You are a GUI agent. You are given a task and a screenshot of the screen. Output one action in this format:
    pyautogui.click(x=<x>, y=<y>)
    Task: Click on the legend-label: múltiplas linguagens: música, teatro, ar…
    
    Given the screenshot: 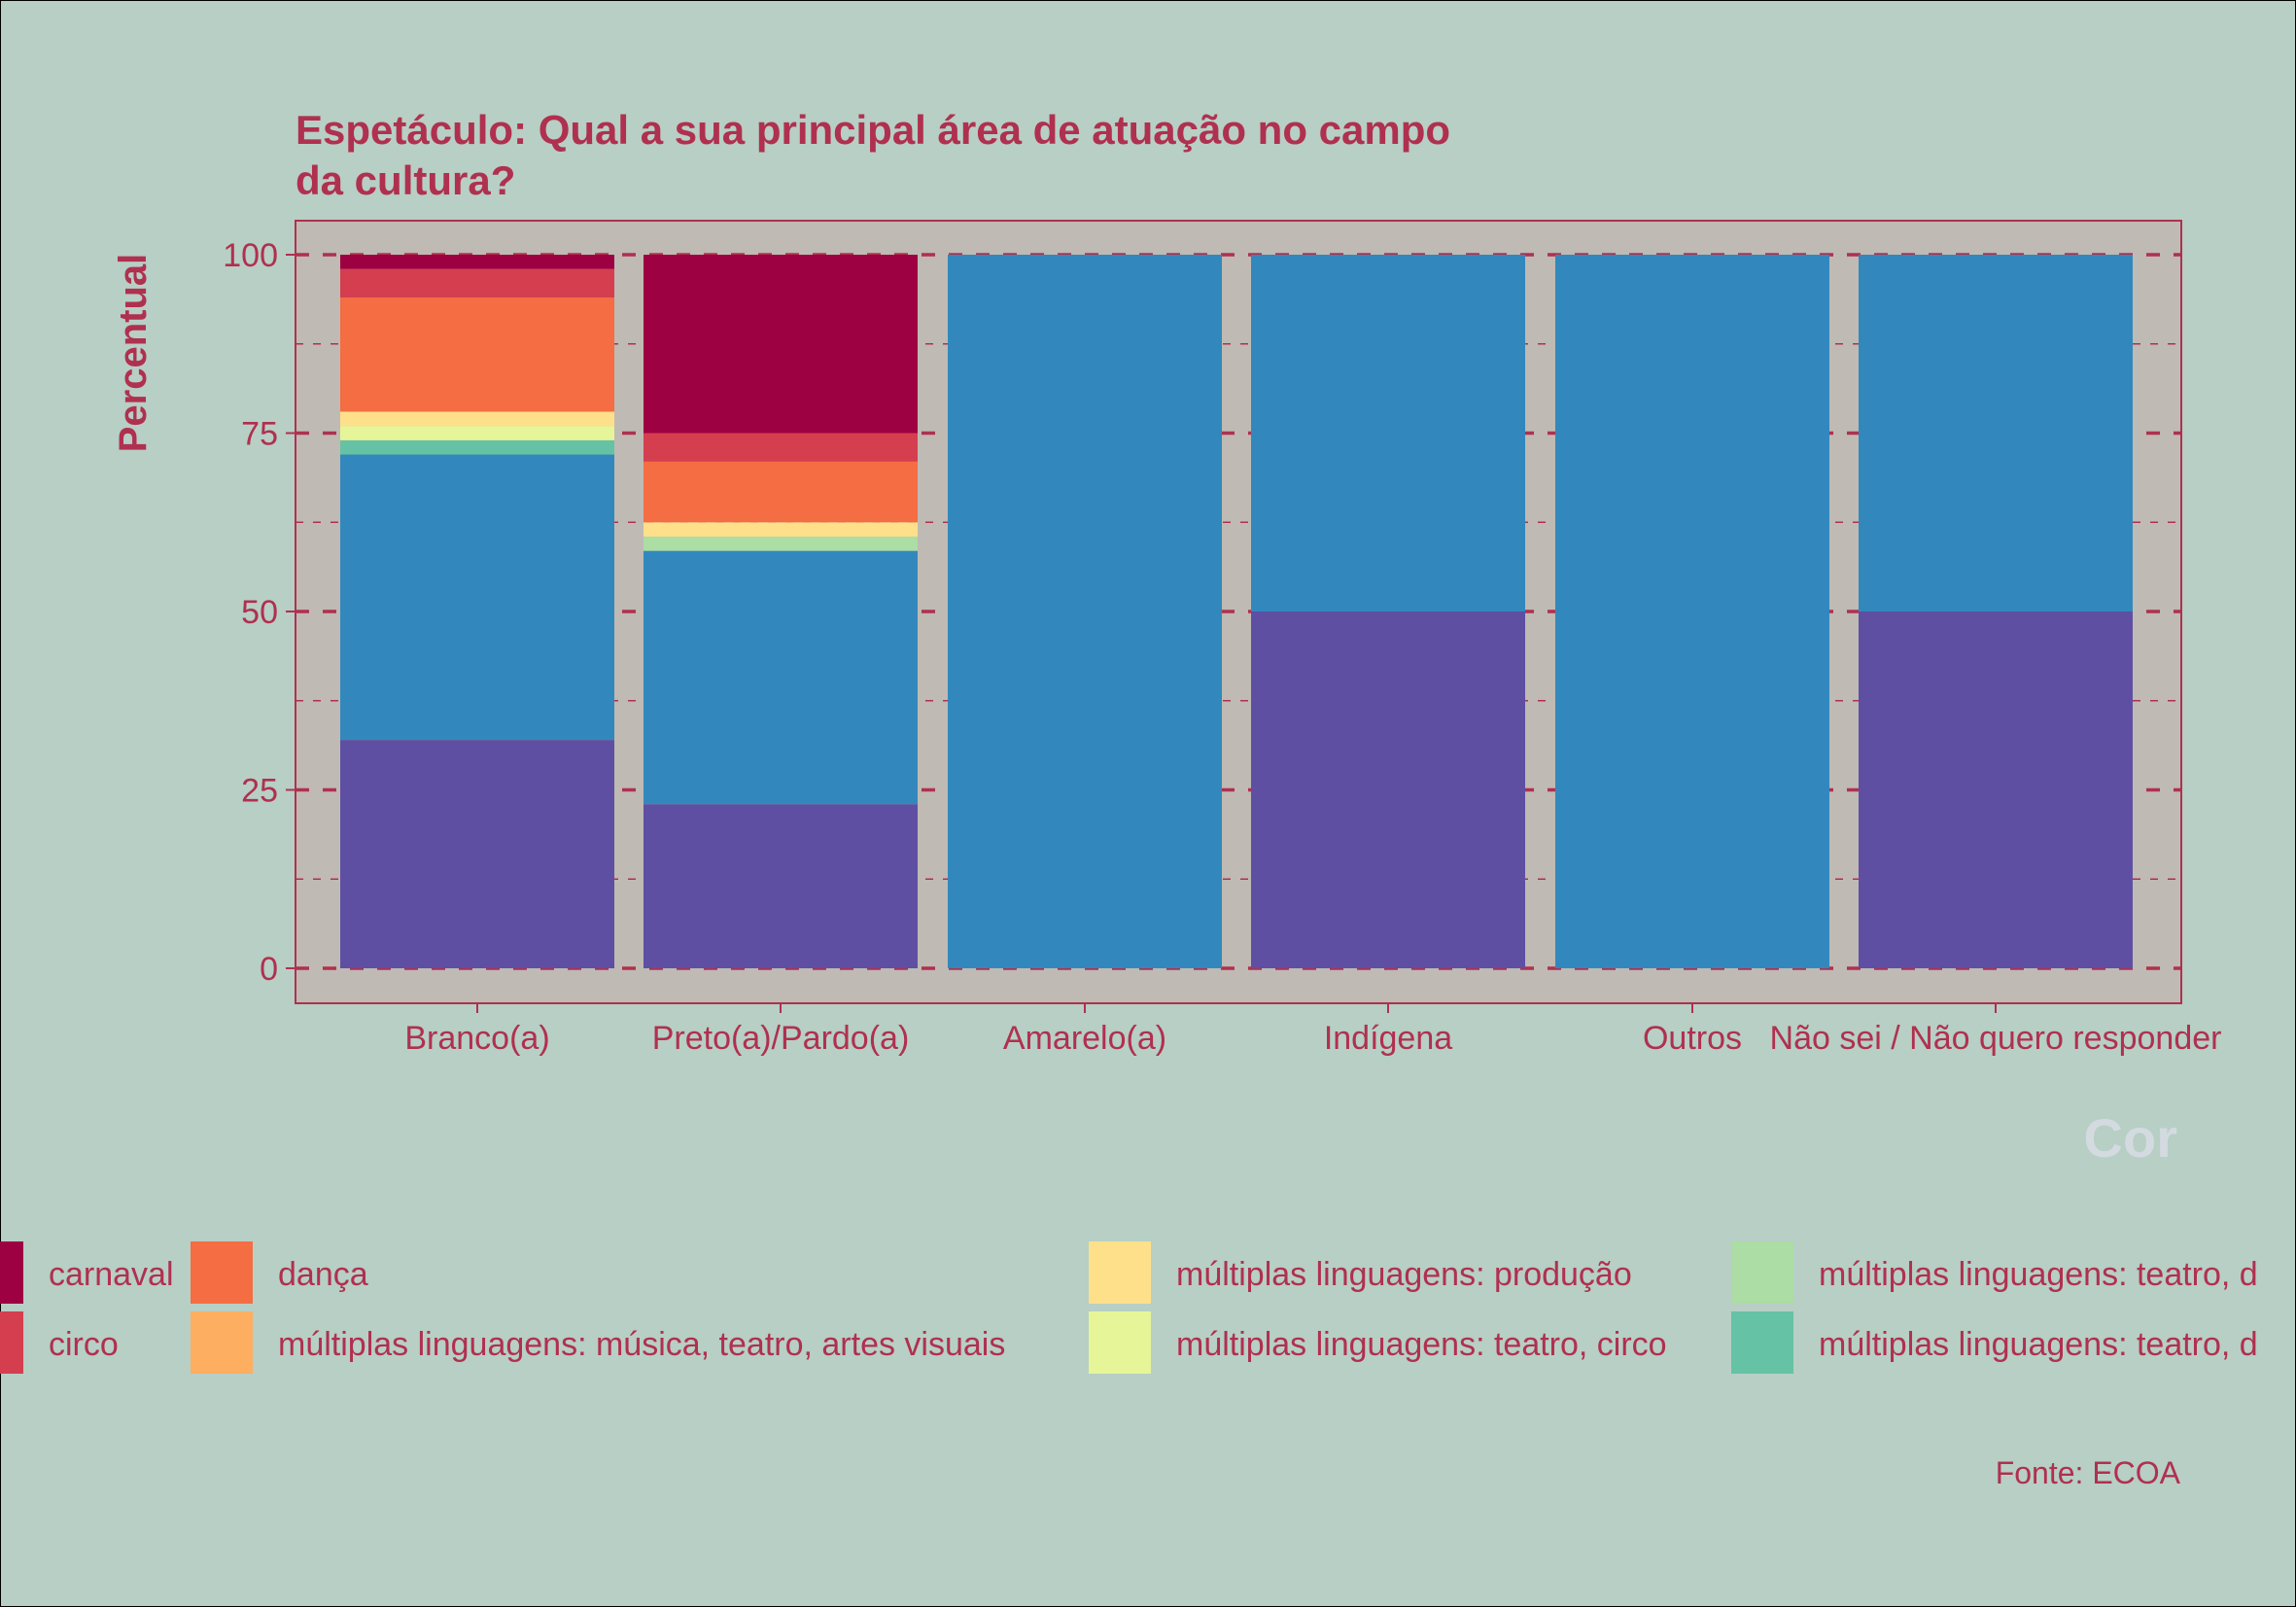 What is the action you would take?
    pyautogui.click(x=641, y=1344)
    